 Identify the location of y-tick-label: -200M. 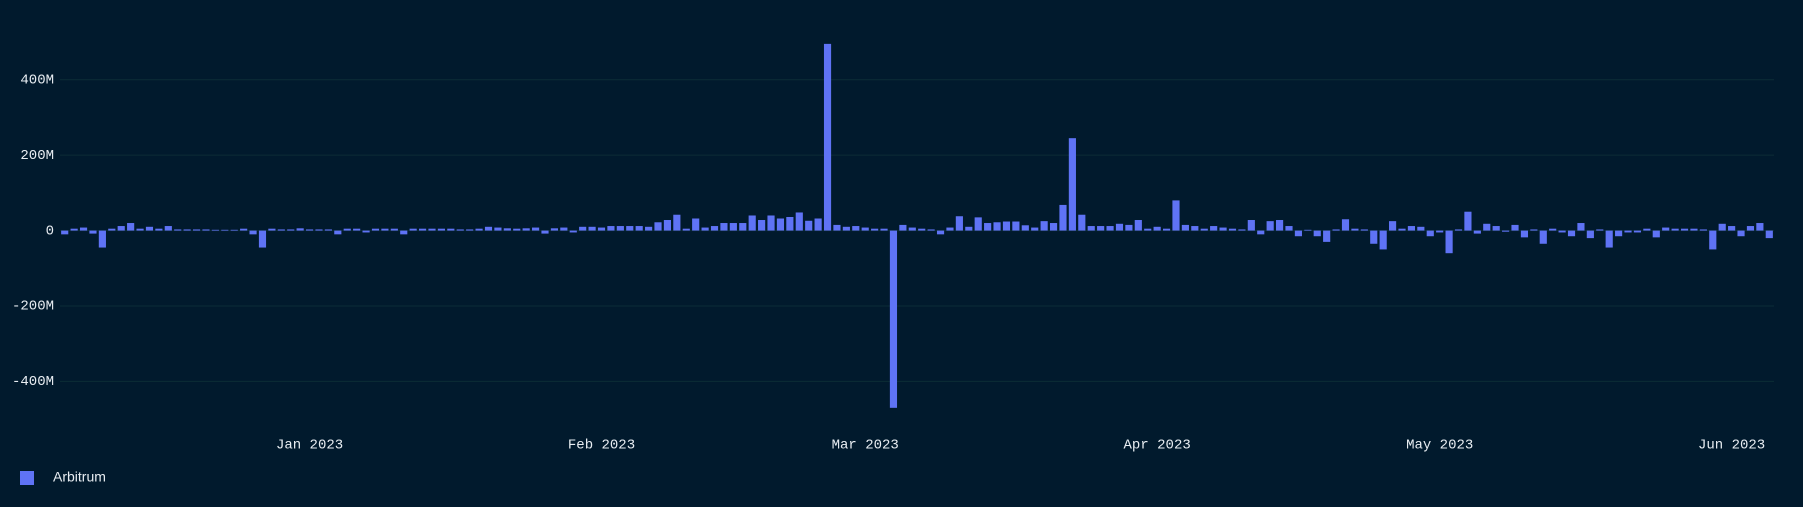
(33, 307).